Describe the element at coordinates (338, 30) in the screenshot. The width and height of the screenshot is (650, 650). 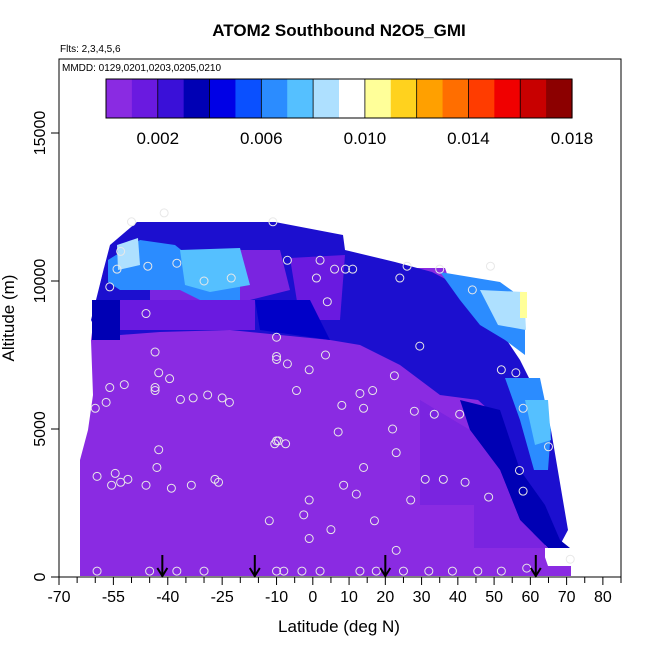
I see `chart-title: ATOM2 Southbound N2O5_GMI` at that location.